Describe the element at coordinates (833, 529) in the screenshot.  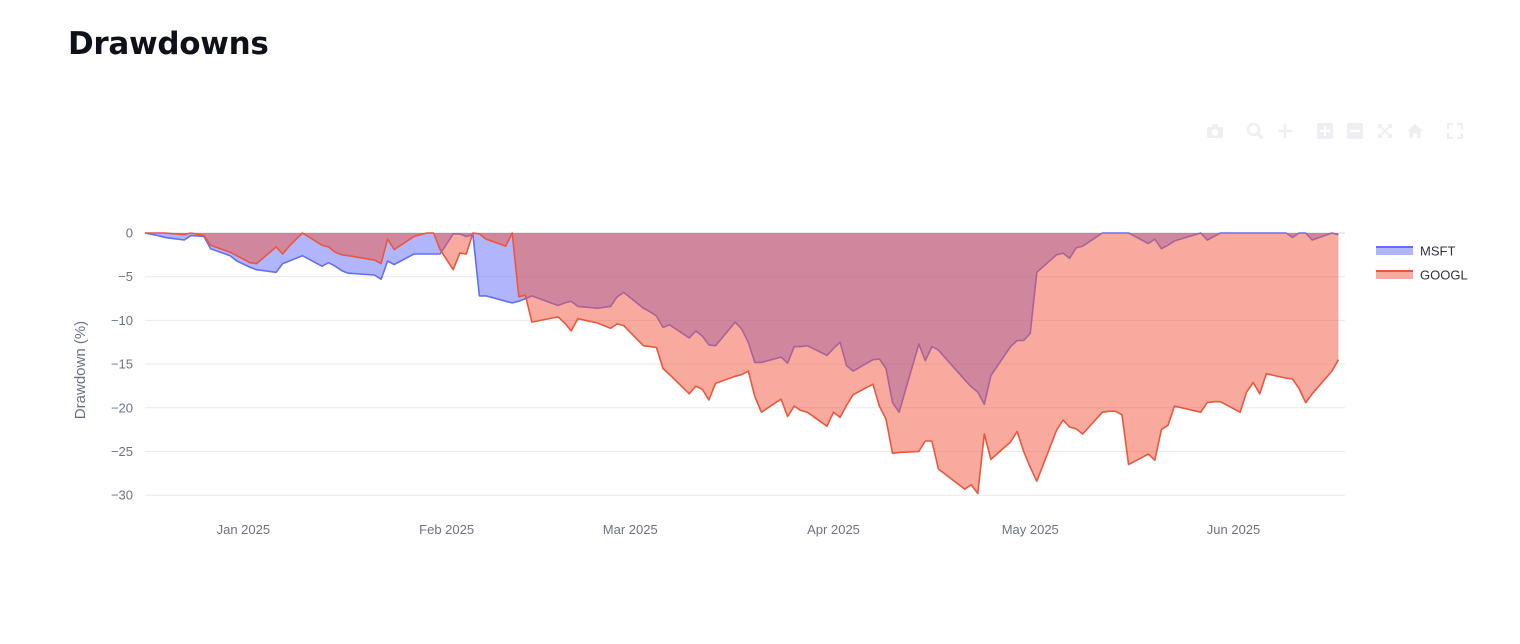
I see `x-tick-label: Apr 2025` at that location.